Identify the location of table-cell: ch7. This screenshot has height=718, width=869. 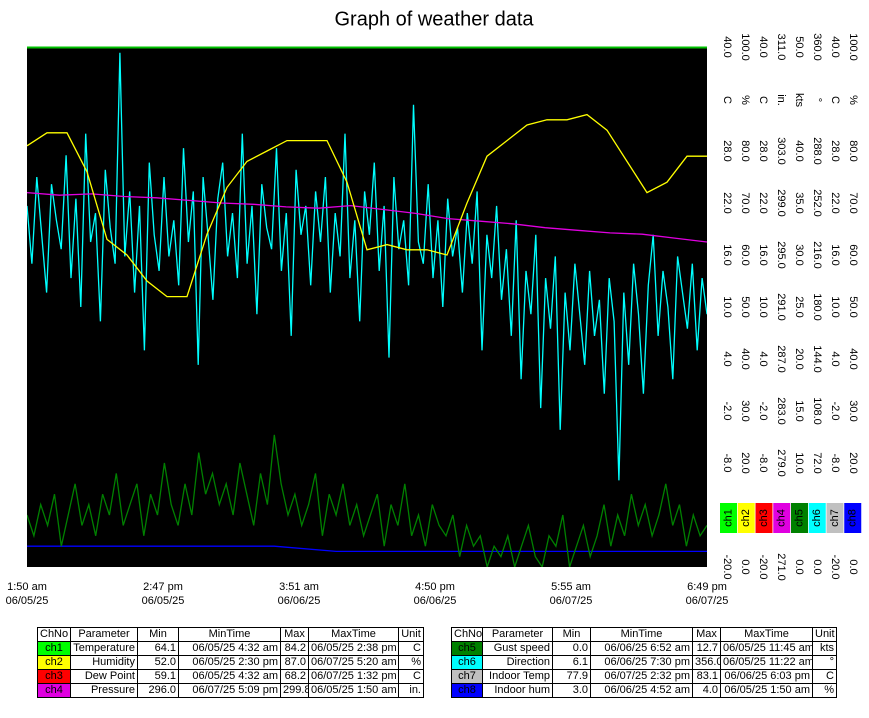
(467, 676).